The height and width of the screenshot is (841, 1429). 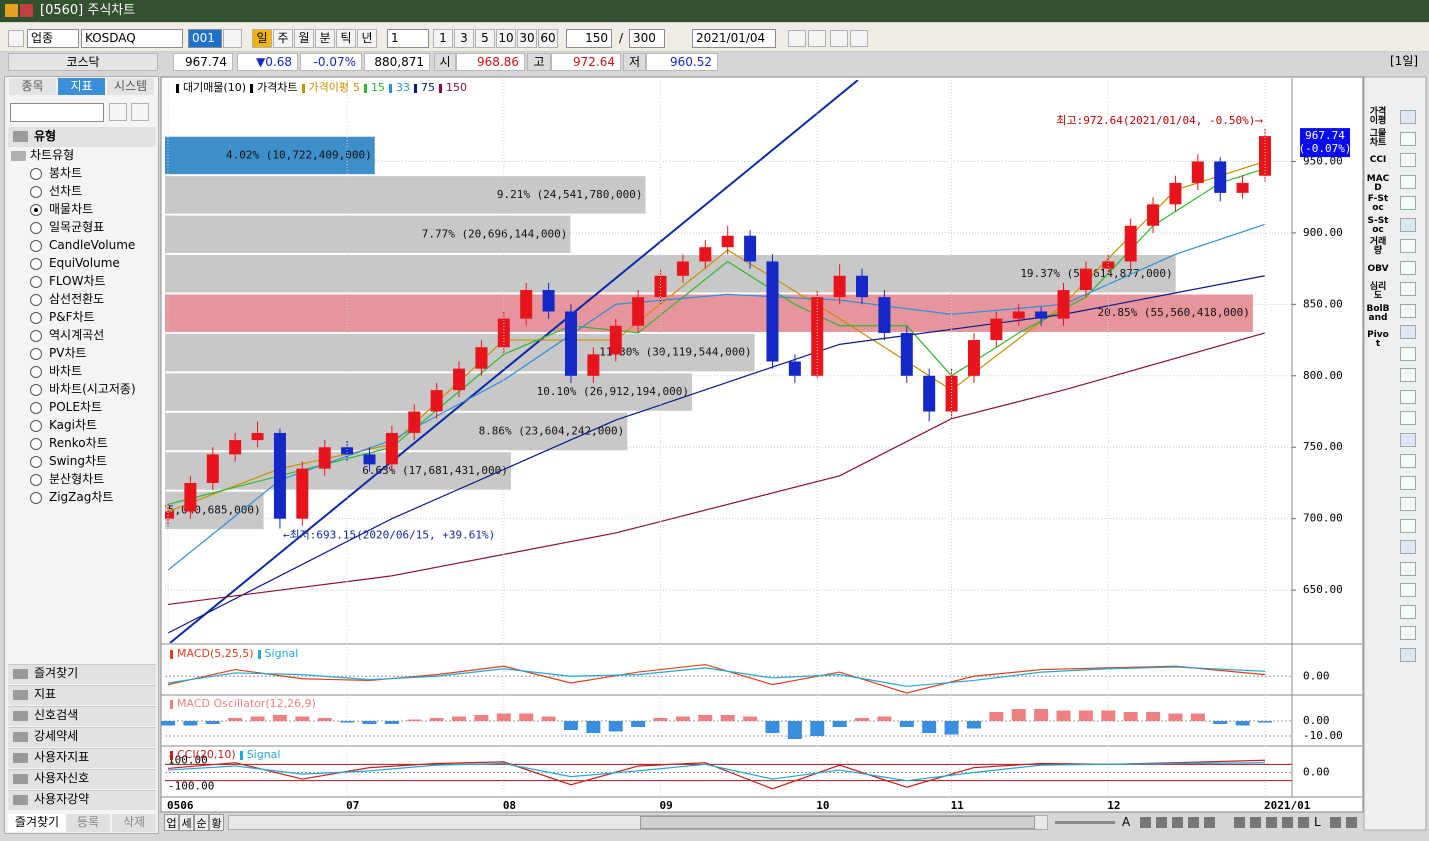 I want to click on download-button, so click(x=140, y=112).